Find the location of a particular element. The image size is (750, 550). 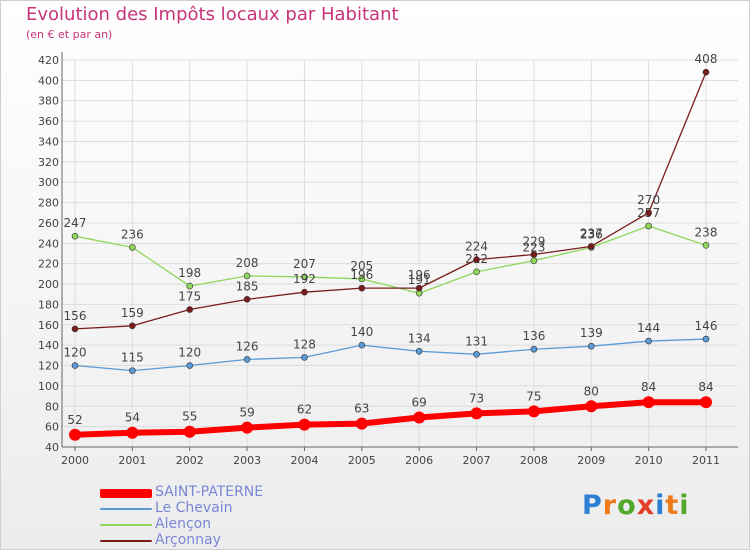

x-tick-label: 2000 is located at coordinates (75, 460).